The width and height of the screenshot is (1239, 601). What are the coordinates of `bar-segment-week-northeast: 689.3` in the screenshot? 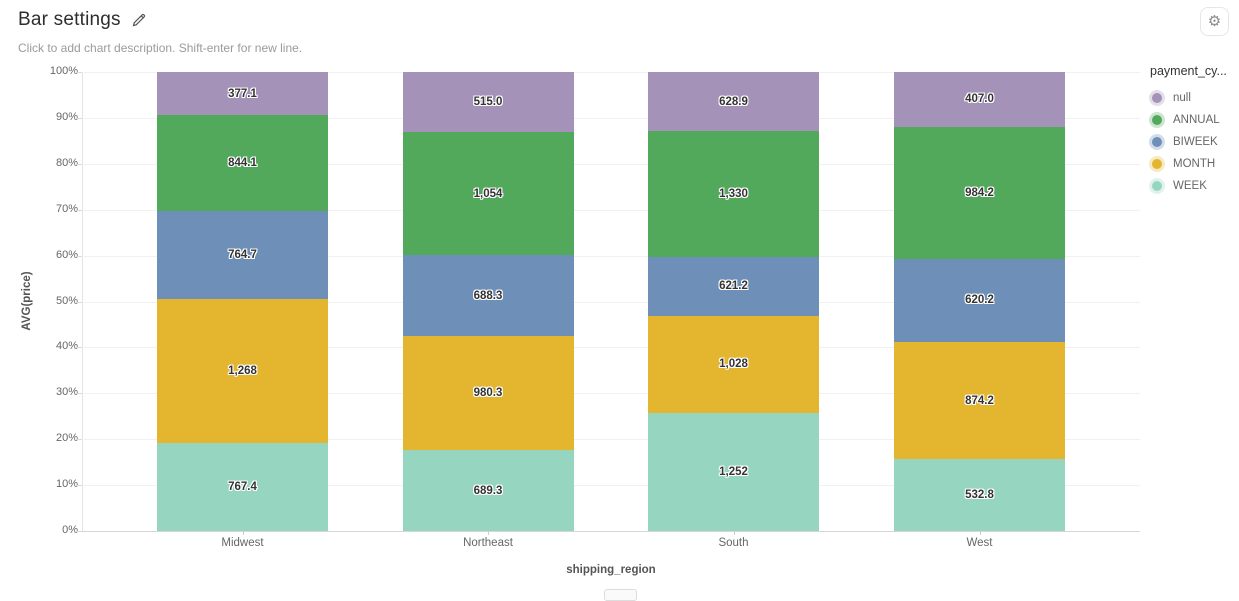 It's located at (488, 490).